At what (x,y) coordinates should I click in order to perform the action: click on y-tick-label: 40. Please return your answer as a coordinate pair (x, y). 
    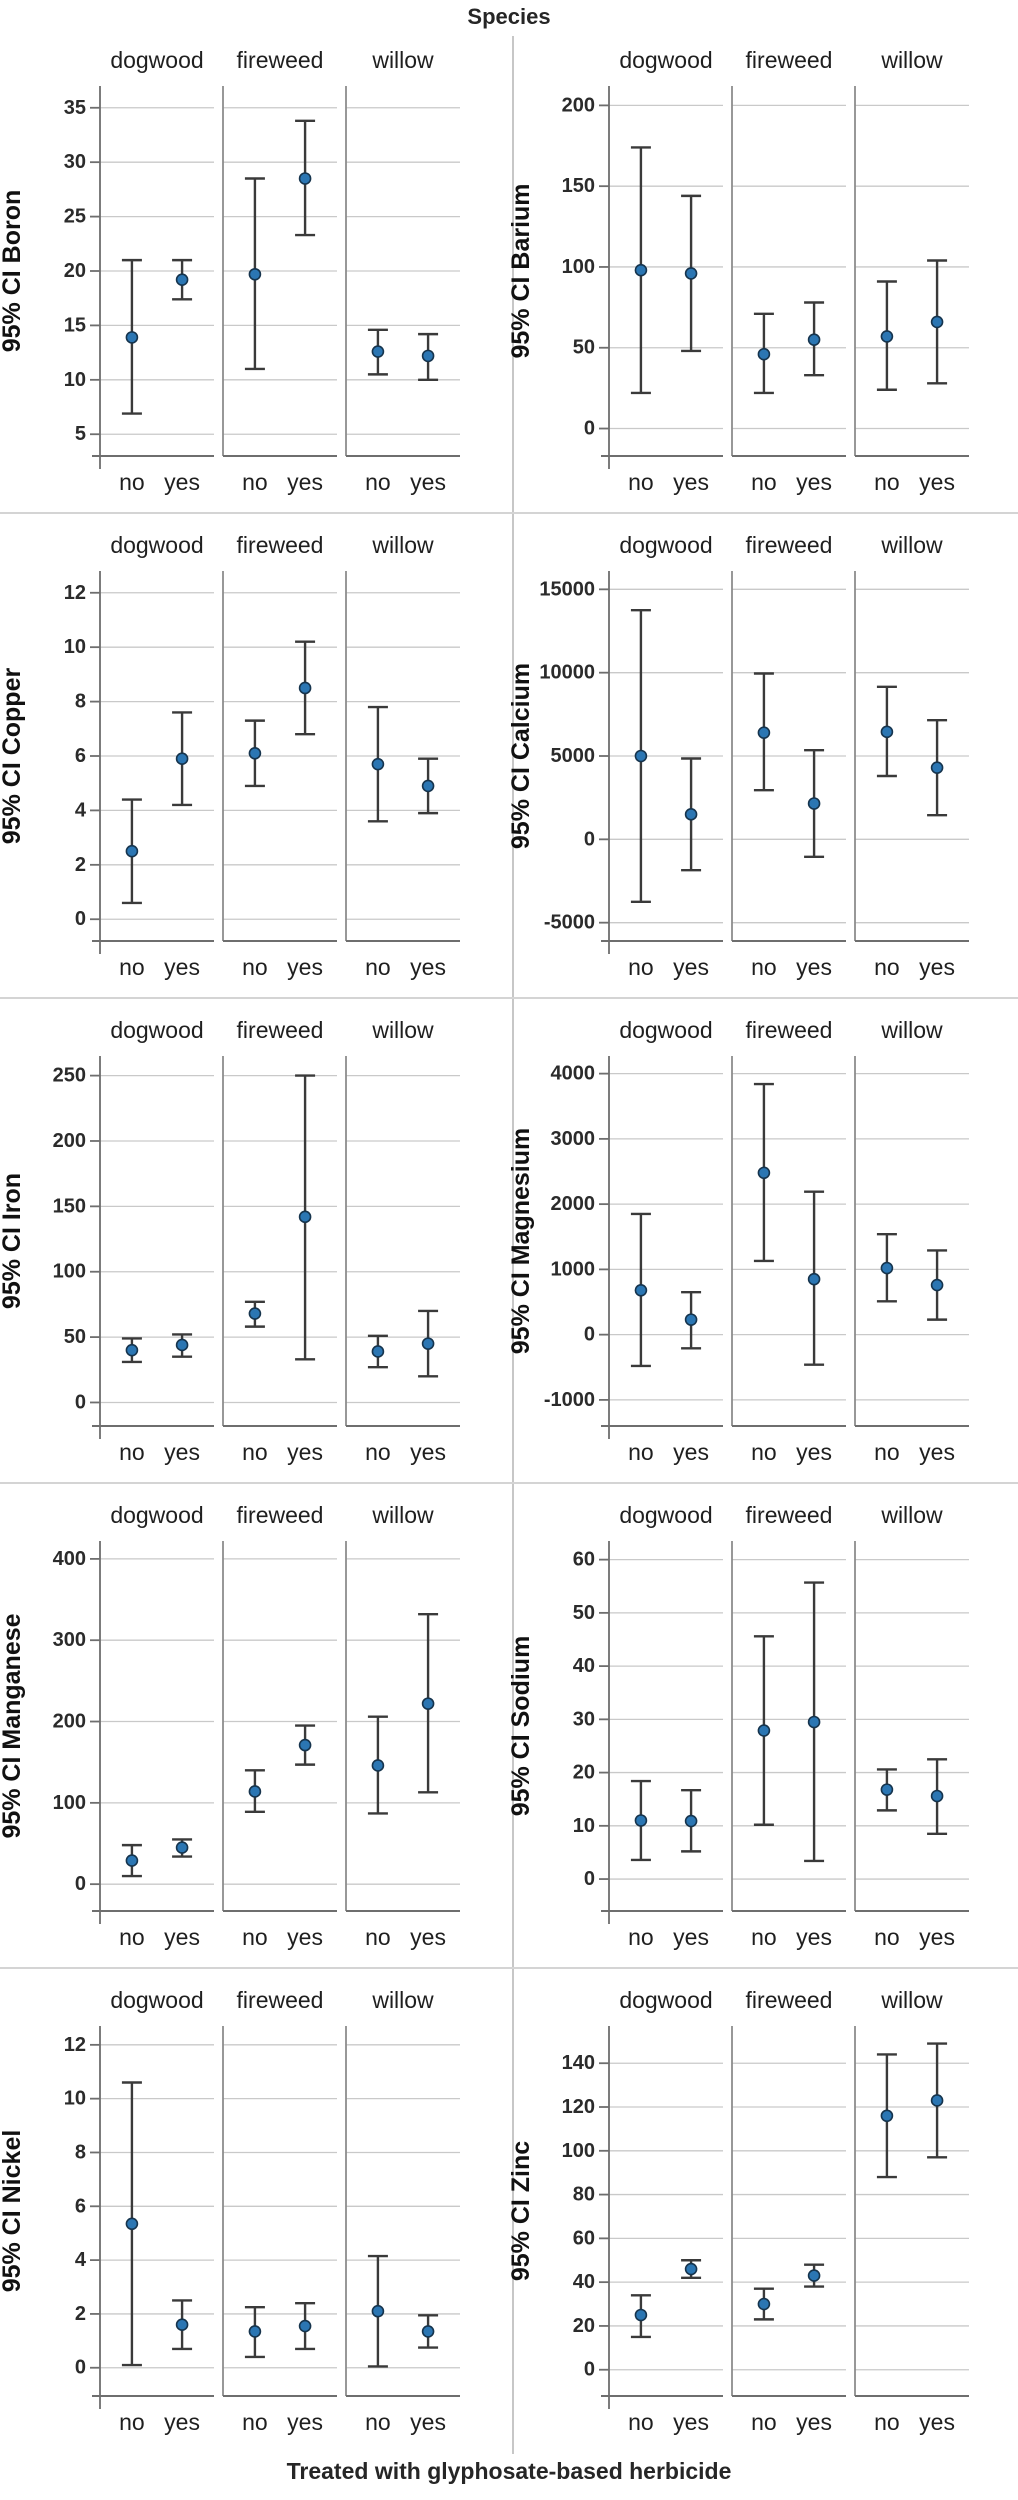
    Looking at the image, I should click on (584, 2282).